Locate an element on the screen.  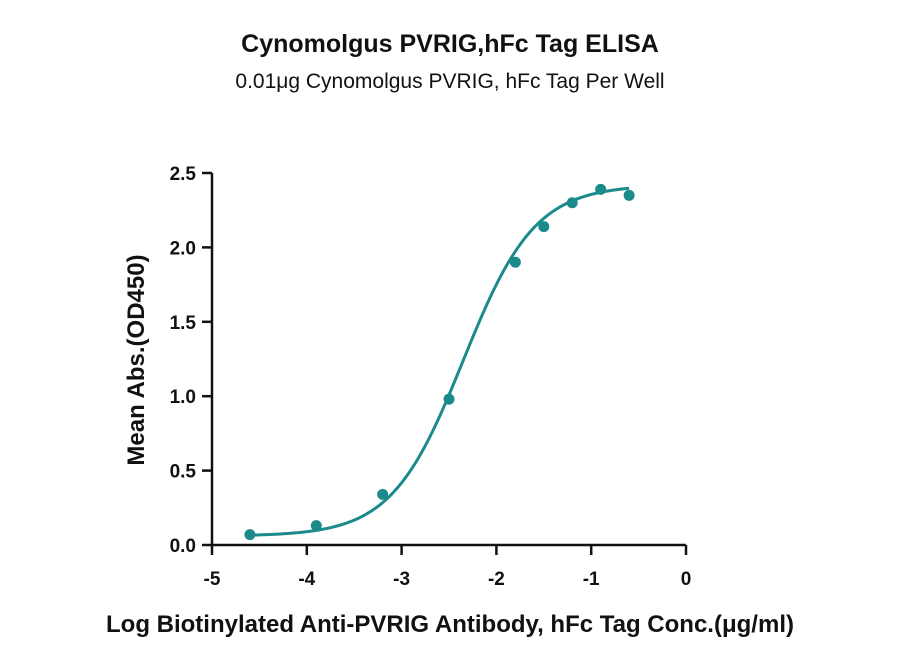
x-tick-label: -5 is located at coordinates (212, 579).